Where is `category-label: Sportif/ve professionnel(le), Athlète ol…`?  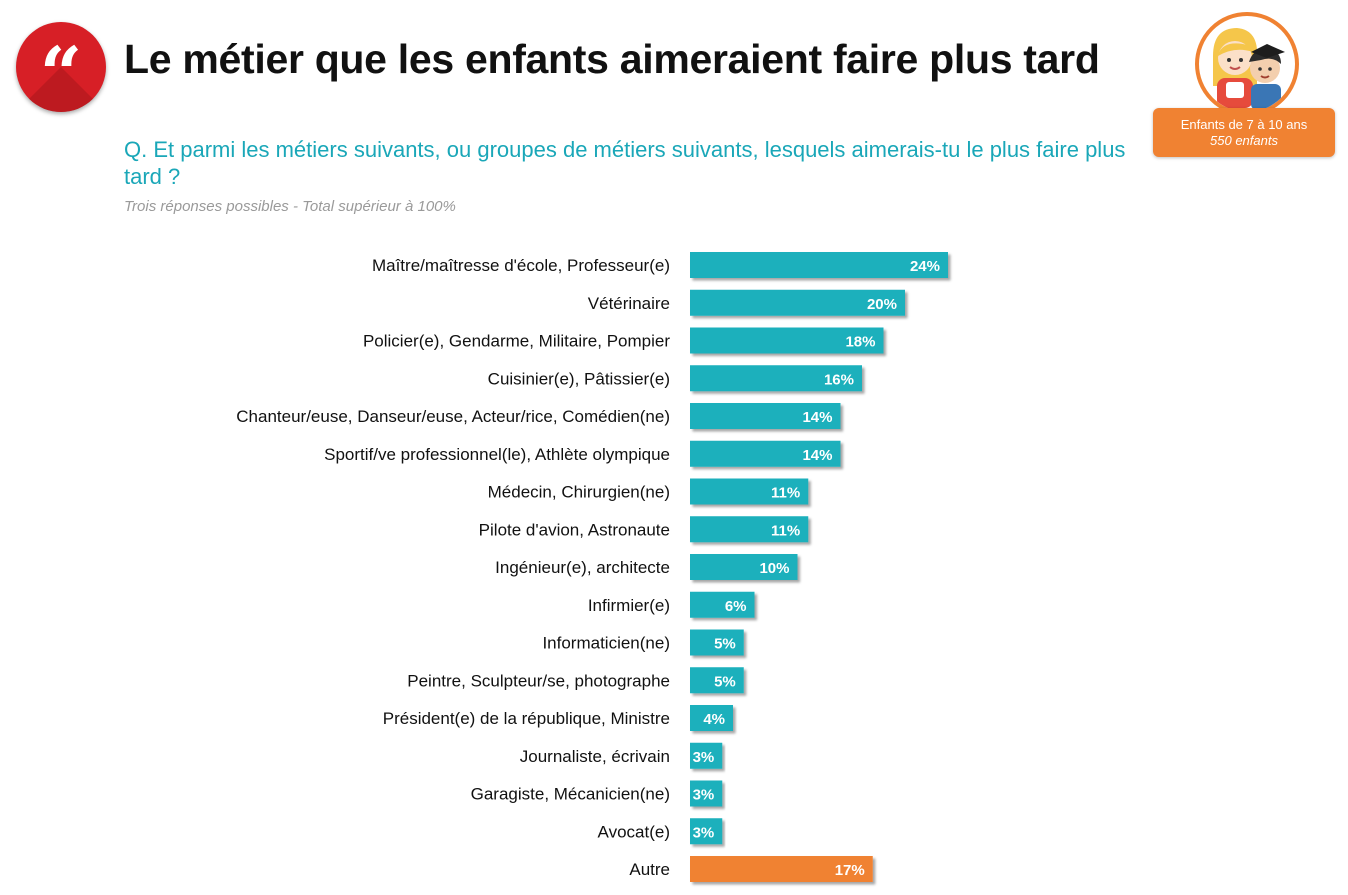
category-label: Sportif/ve professionnel(le), Athlète ol… is located at coordinates (497, 454).